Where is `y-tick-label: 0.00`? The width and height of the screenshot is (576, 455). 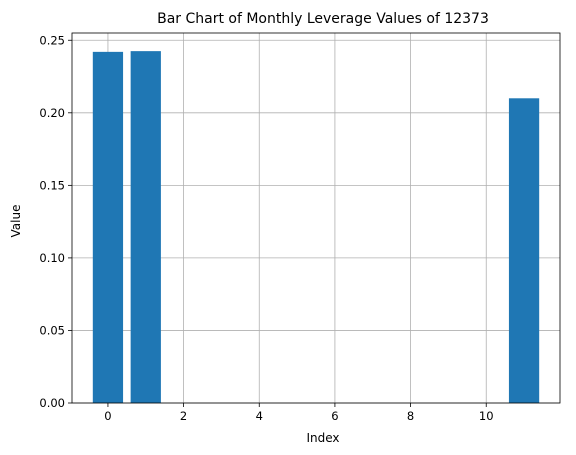
y-tick-label: 0.00 is located at coordinates (52, 403).